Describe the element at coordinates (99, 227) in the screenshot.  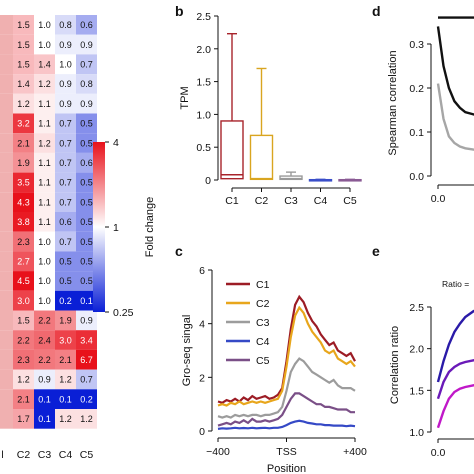
I see `colorbar-bar` at that location.